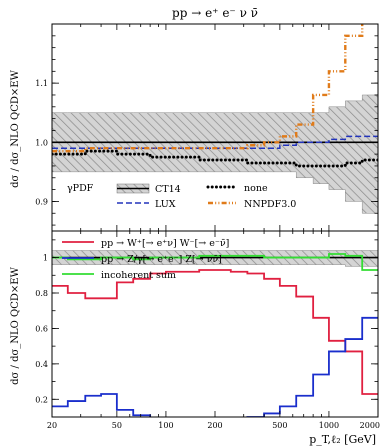 This screenshot has width=389, height=448. What do you see at coordinates (117, 425) in the screenshot?
I see `x-tick-label: 50` at bounding box center [117, 425].